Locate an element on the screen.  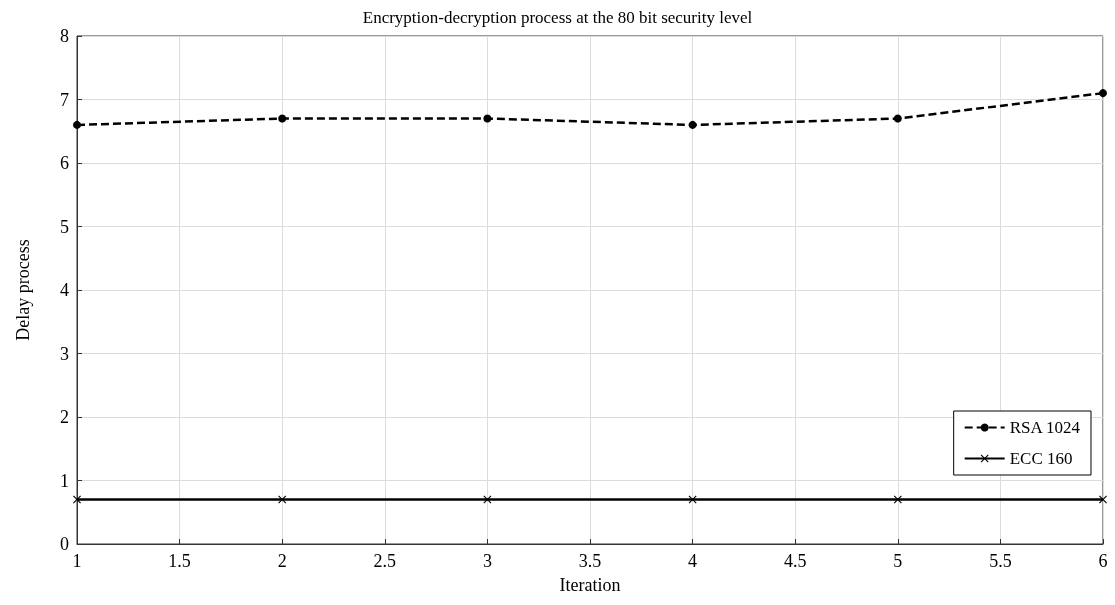
legend-label: RSA 1024 is located at coordinates (1045, 427).